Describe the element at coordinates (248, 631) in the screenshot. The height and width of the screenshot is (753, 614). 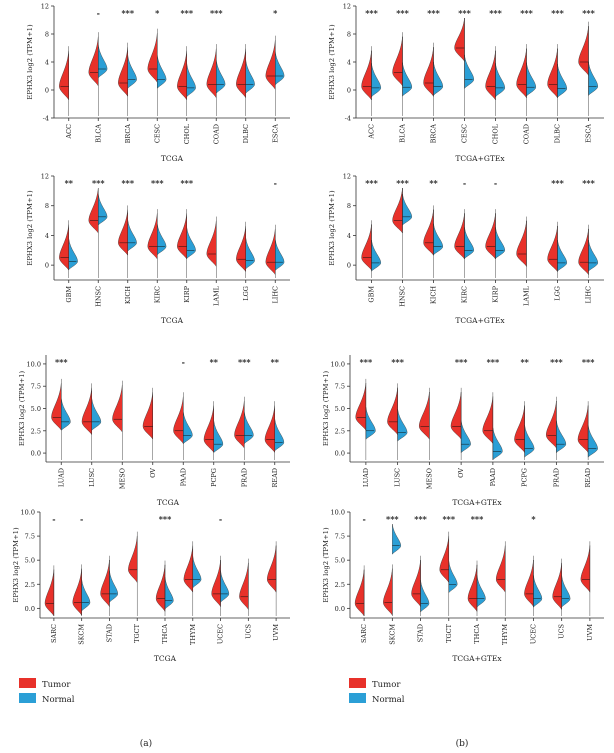
I see `x-tick-label: UCS` at that location.